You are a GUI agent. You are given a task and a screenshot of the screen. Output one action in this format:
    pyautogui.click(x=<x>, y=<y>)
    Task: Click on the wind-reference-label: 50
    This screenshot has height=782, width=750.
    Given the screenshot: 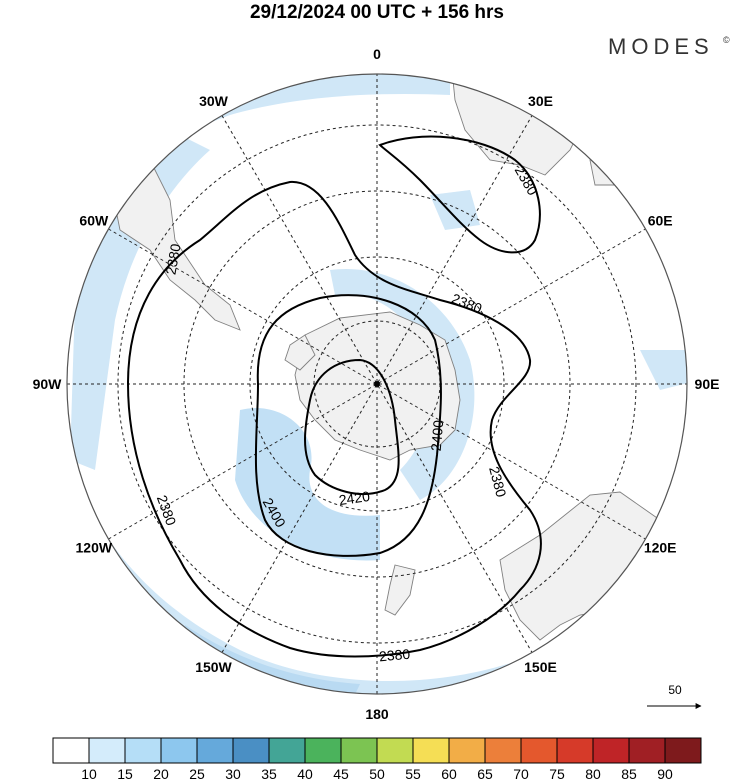 What is the action you would take?
    pyautogui.click(x=675, y=690)
    